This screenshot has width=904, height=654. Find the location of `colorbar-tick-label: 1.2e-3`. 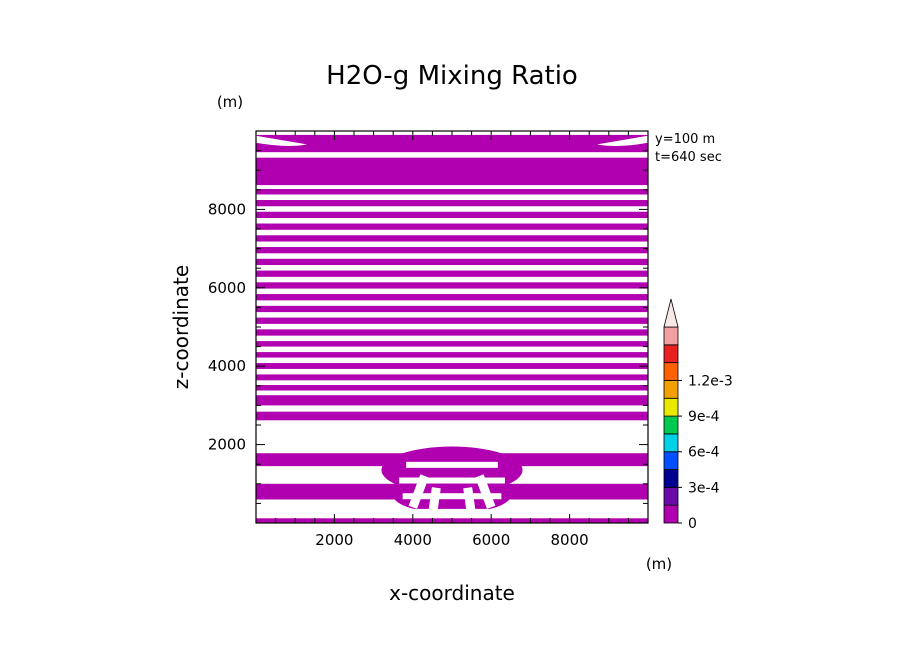

colorbar-tick-label: 1.2e-3 is located at coordinates (710, 381).